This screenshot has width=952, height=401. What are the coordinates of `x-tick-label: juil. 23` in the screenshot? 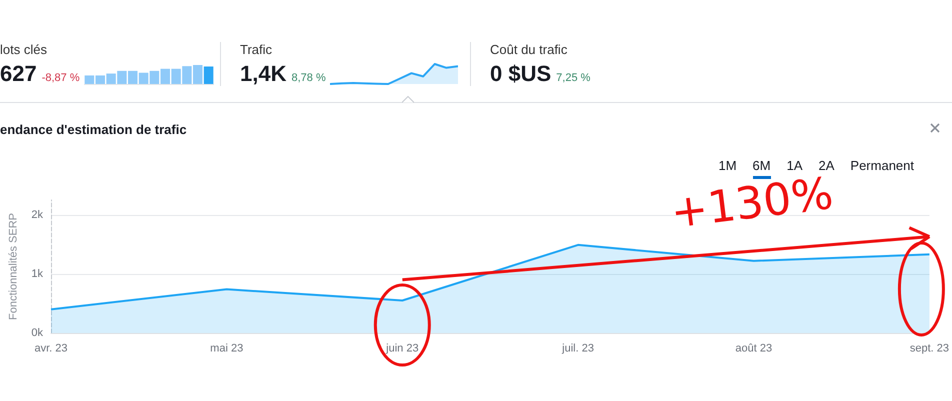 It's located at (577, 348).